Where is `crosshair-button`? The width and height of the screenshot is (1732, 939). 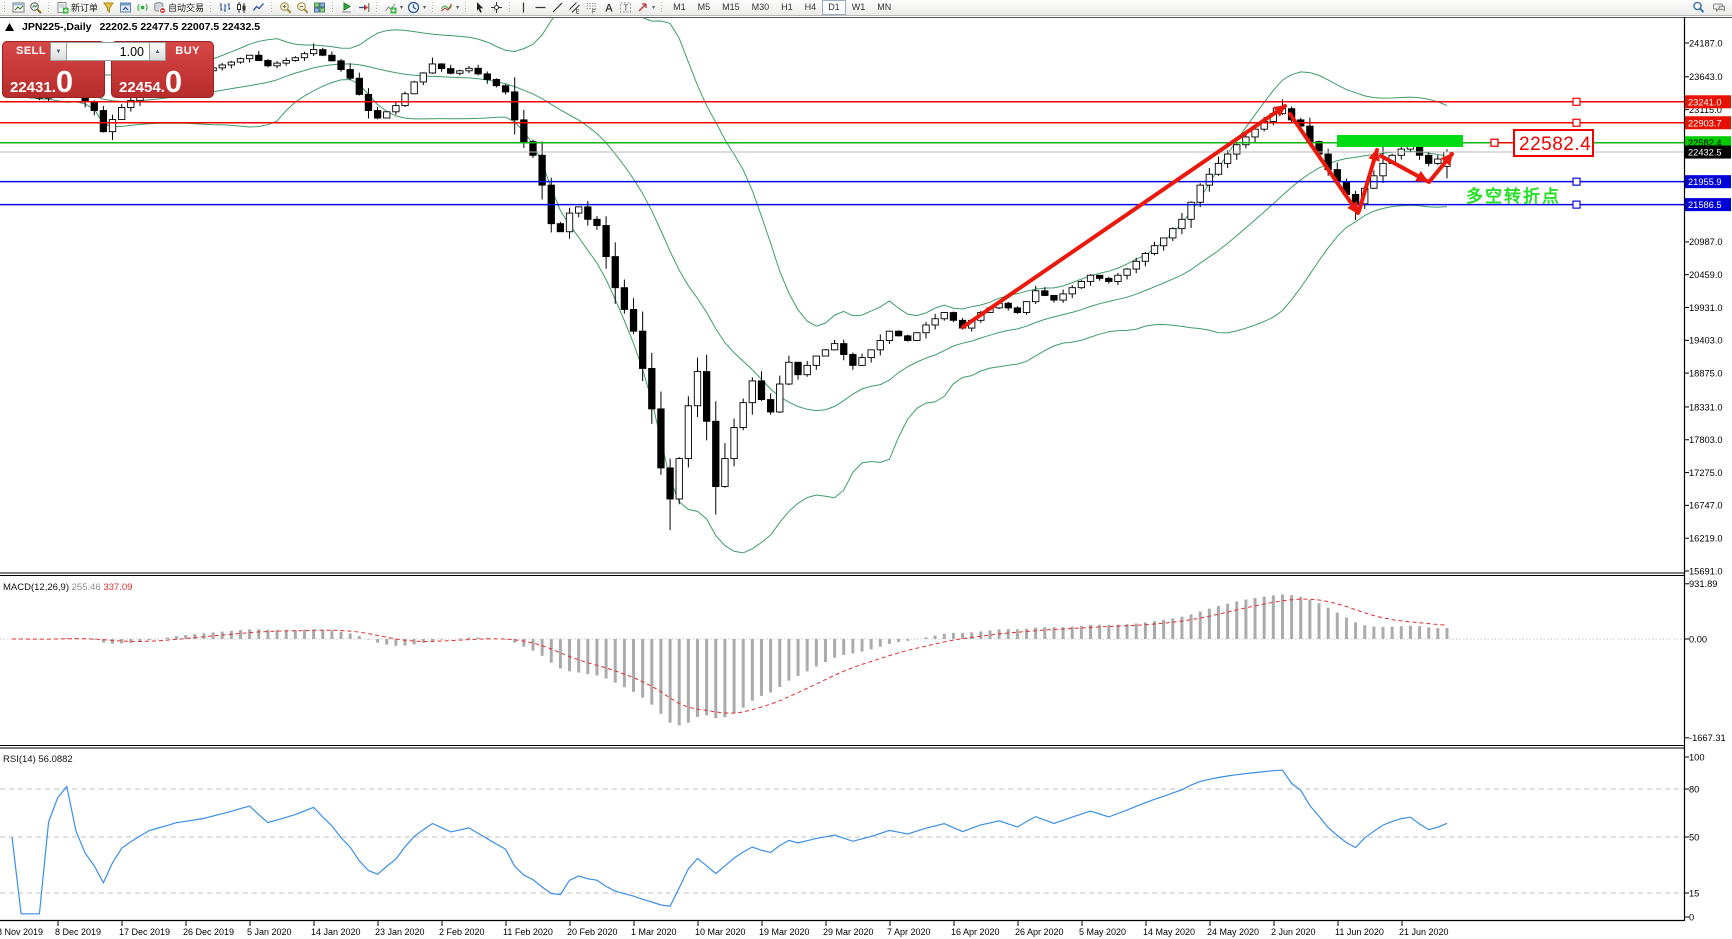 crosshair-button is located at coordinates (496, 7).